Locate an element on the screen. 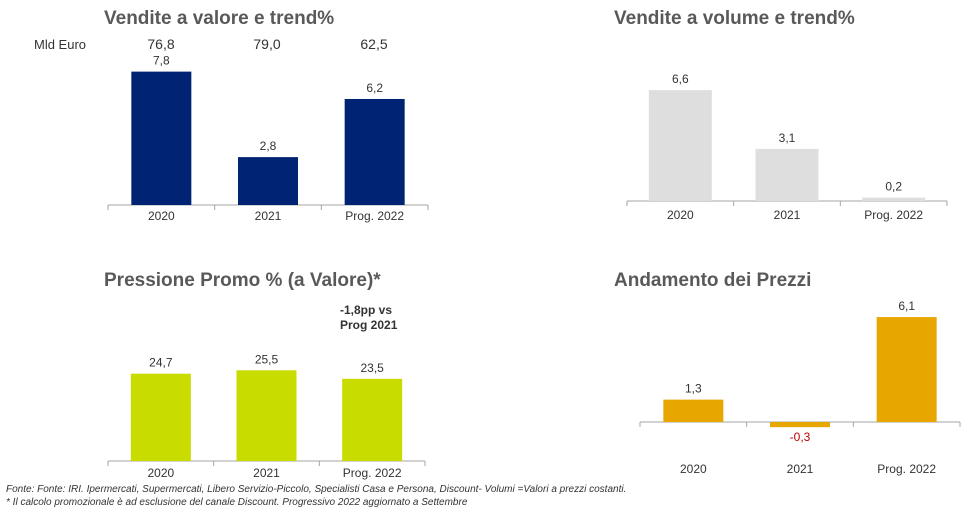 The width and height of the screenshot is (975, 515). data-label: -0,3 is located at coordinates (800, 437).